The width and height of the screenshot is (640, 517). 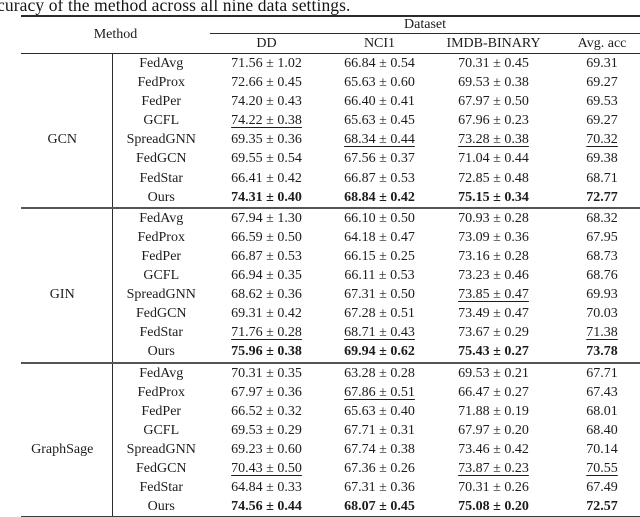 What do you see at coordinates (602, 333) in the screenshot?
I see `metric-value: 71.38` at bounding box center [602, 333].